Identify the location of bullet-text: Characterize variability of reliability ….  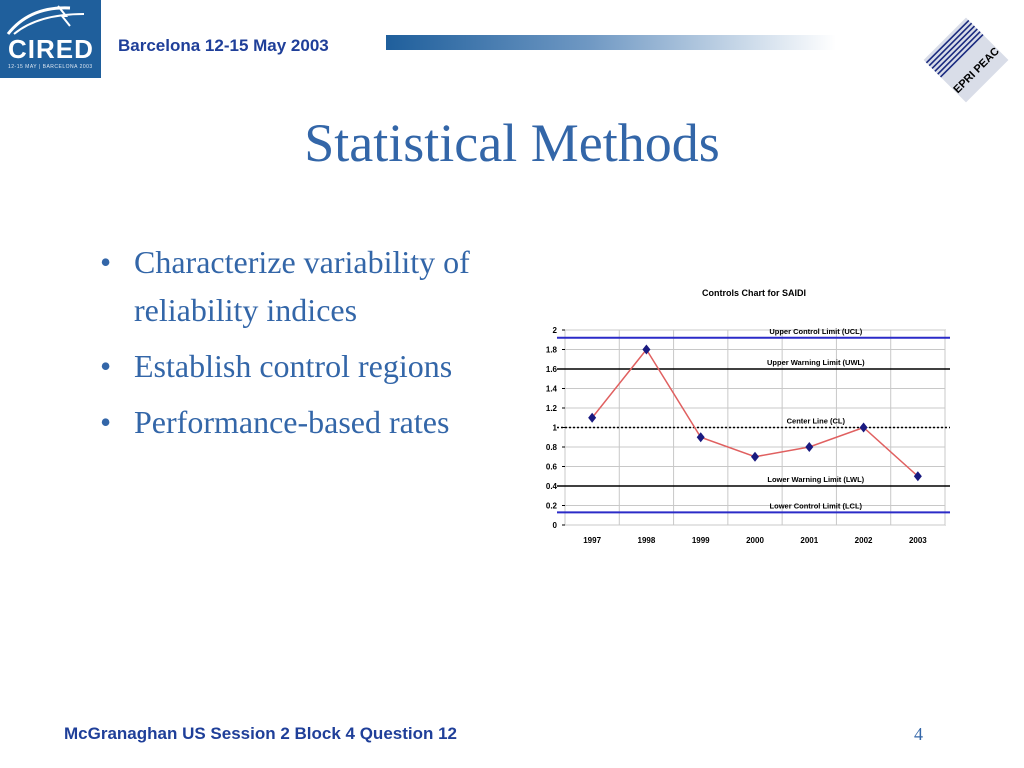
(302, 286).